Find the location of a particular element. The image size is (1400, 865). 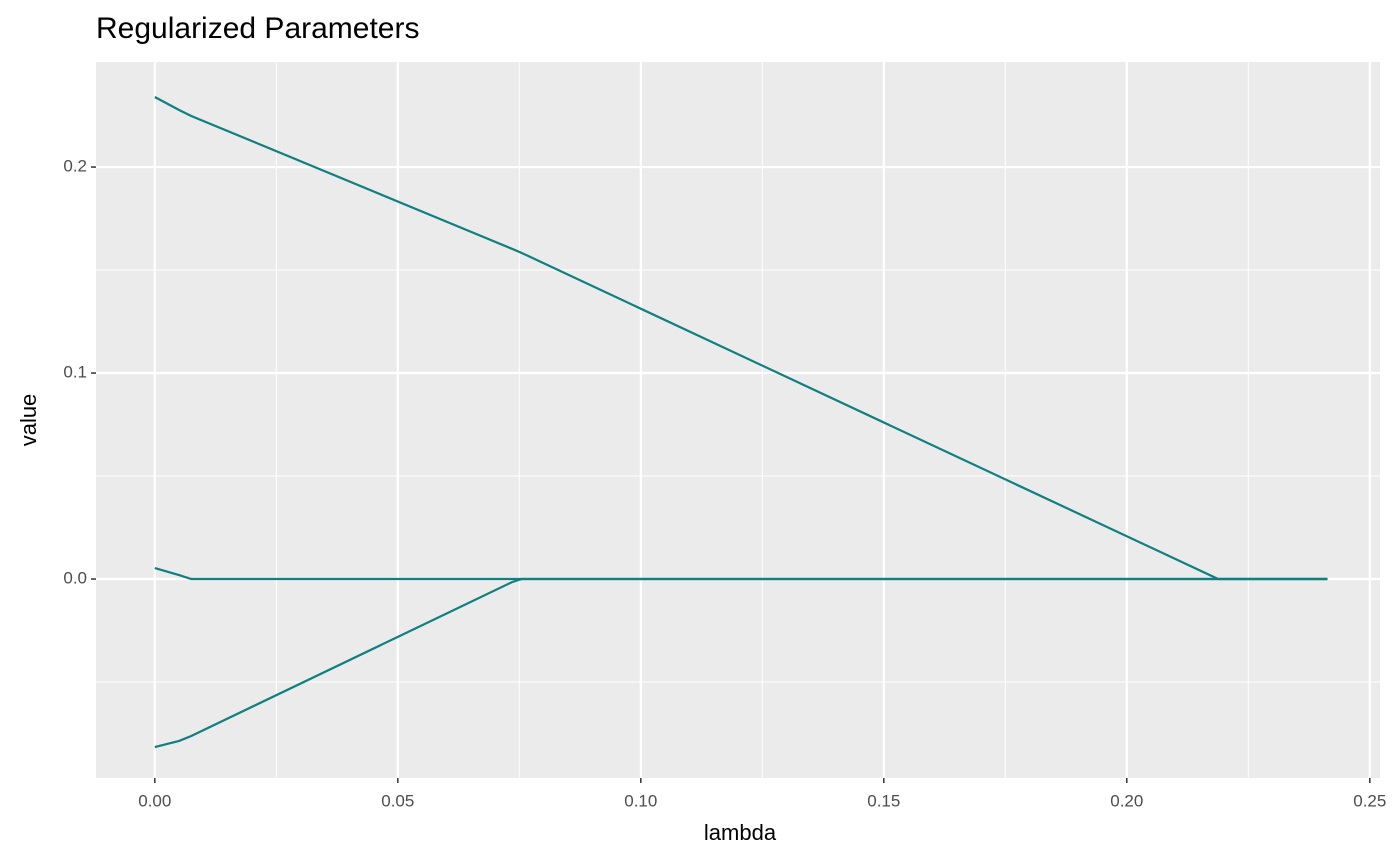

x-axis-title: lambda is located at coordinates (740, 832).